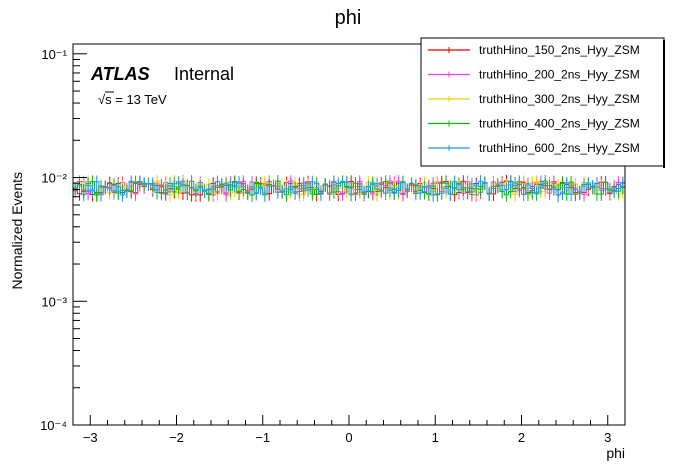 This screenshot has width=696, height=472. I want to click on legend-box, so click(542, 102).